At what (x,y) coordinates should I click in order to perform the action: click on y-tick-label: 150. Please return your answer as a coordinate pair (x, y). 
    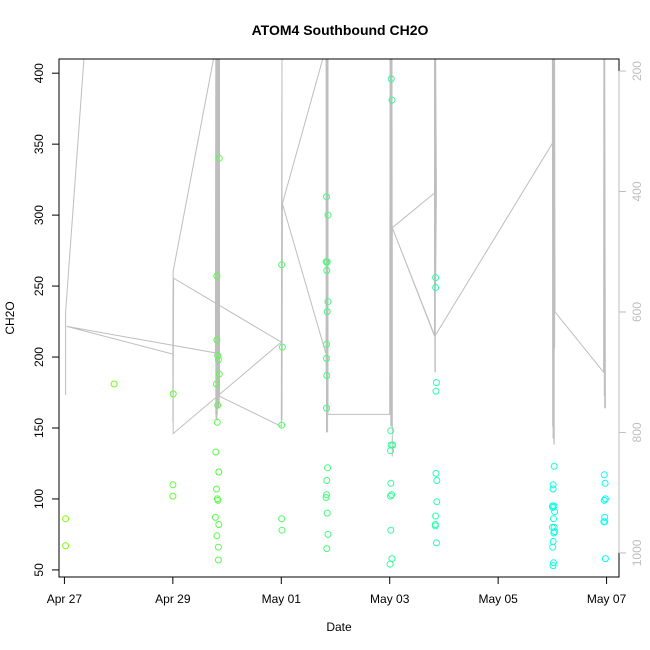
    Looking at the image, I should click on (39, 428).